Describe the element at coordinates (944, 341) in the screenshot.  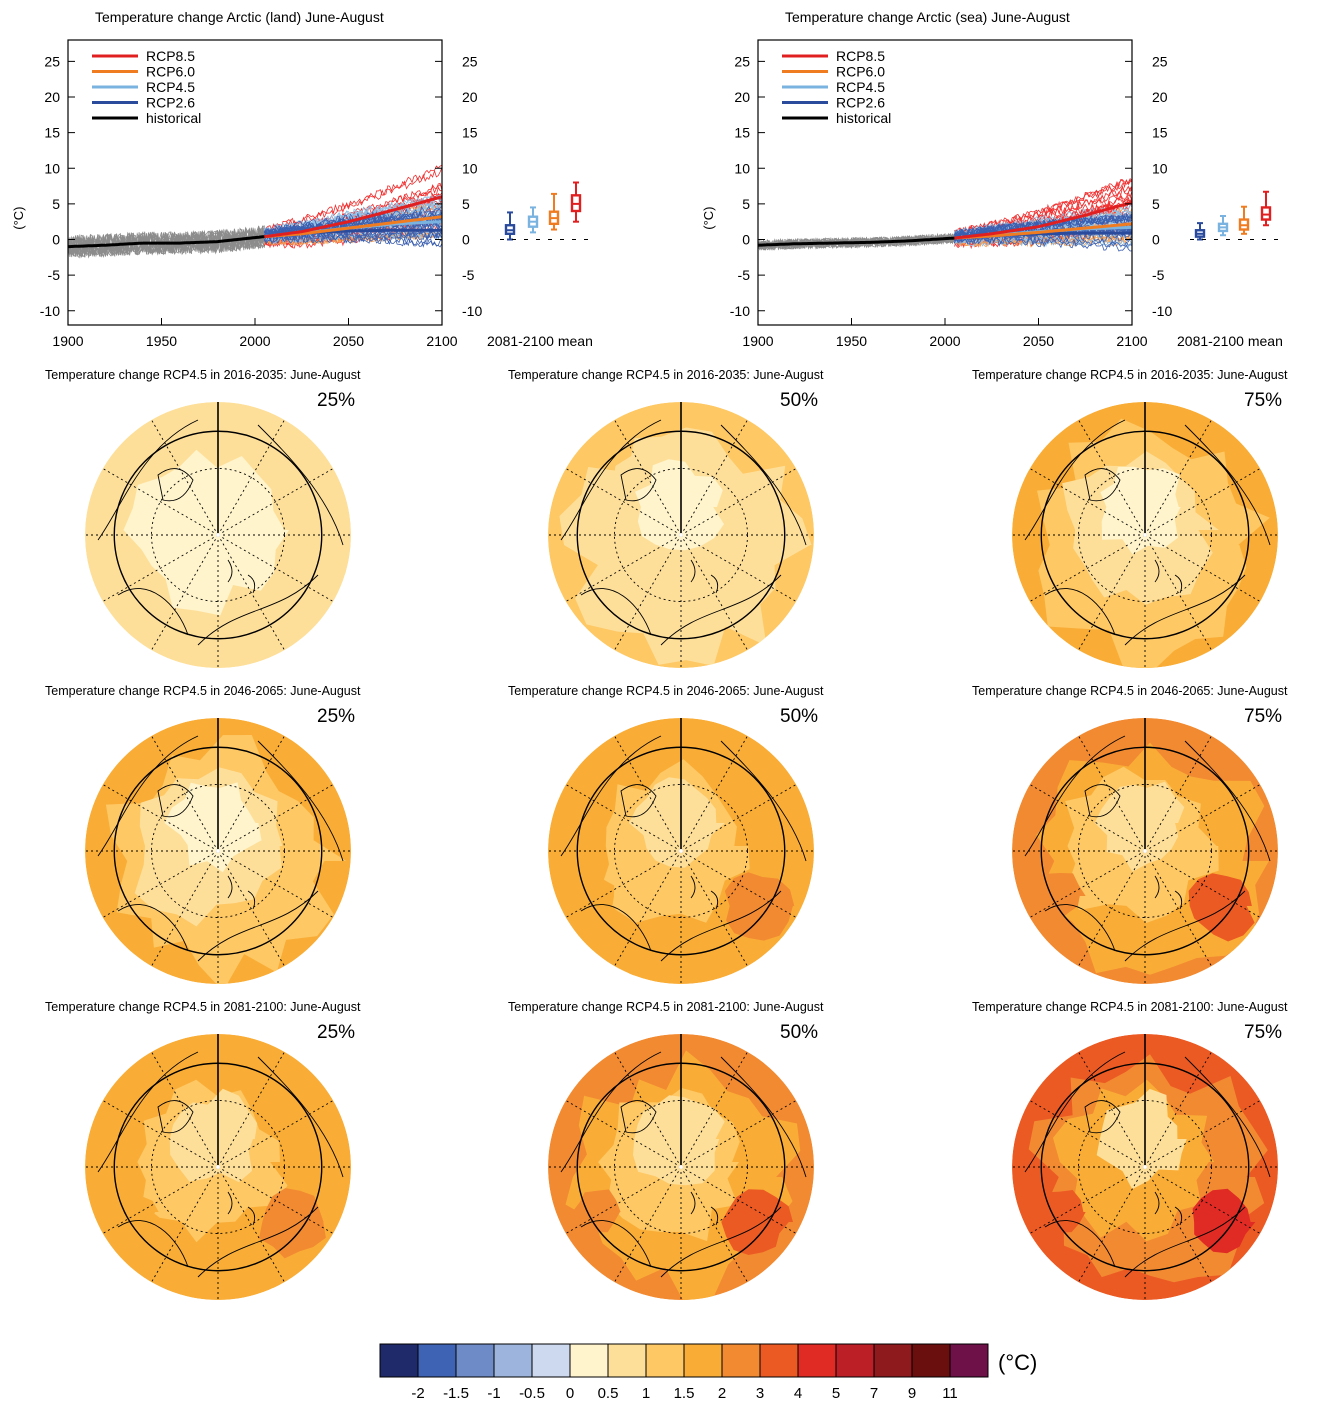
I see `x-tick-label: 2000` at that location.